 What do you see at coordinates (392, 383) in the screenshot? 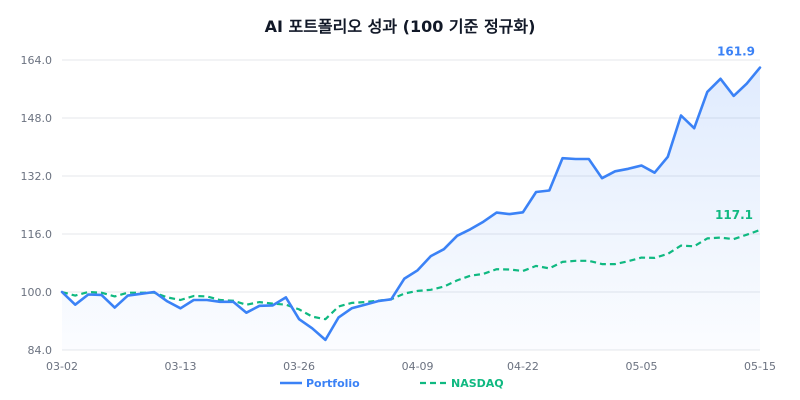
I see `legend: Portfolio NASDAQ` at bounding box center [392, 383].